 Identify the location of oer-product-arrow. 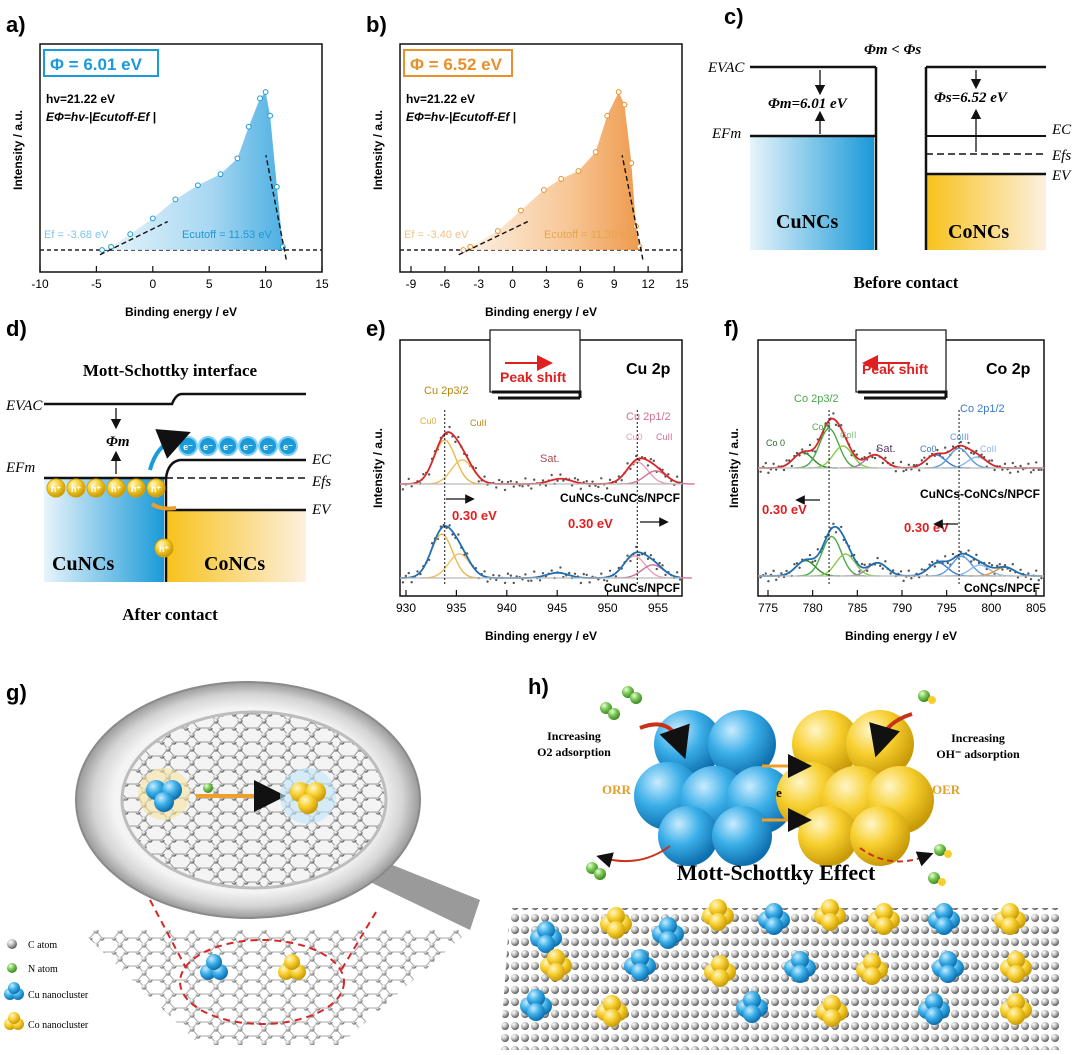
(896, 857).